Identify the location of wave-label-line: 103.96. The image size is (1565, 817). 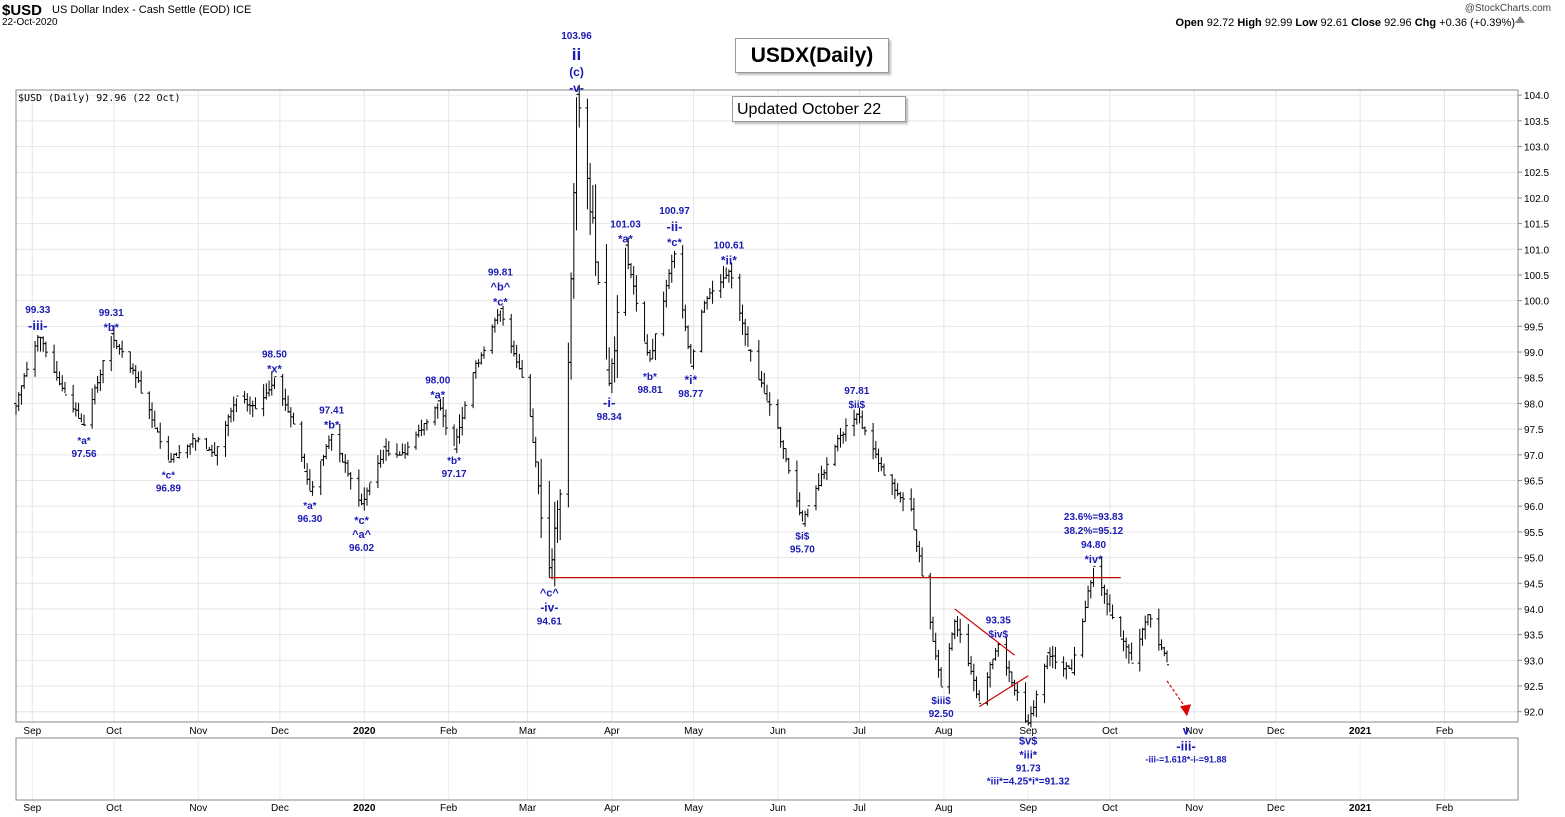
(576, 36).